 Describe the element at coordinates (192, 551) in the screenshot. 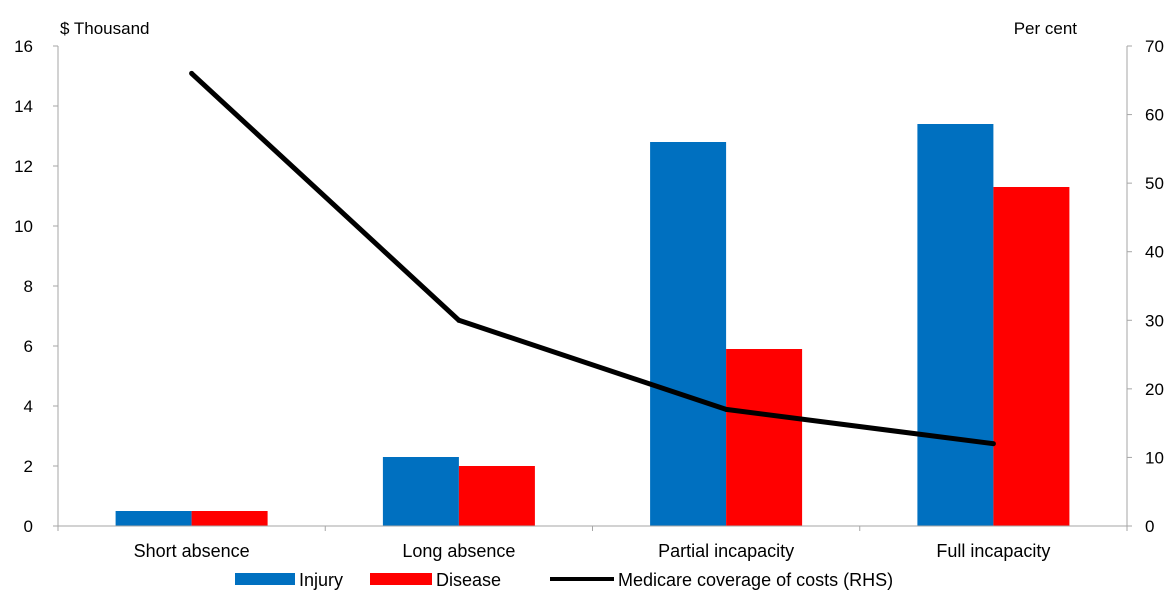

I see `category-label: Short absence` at that location.